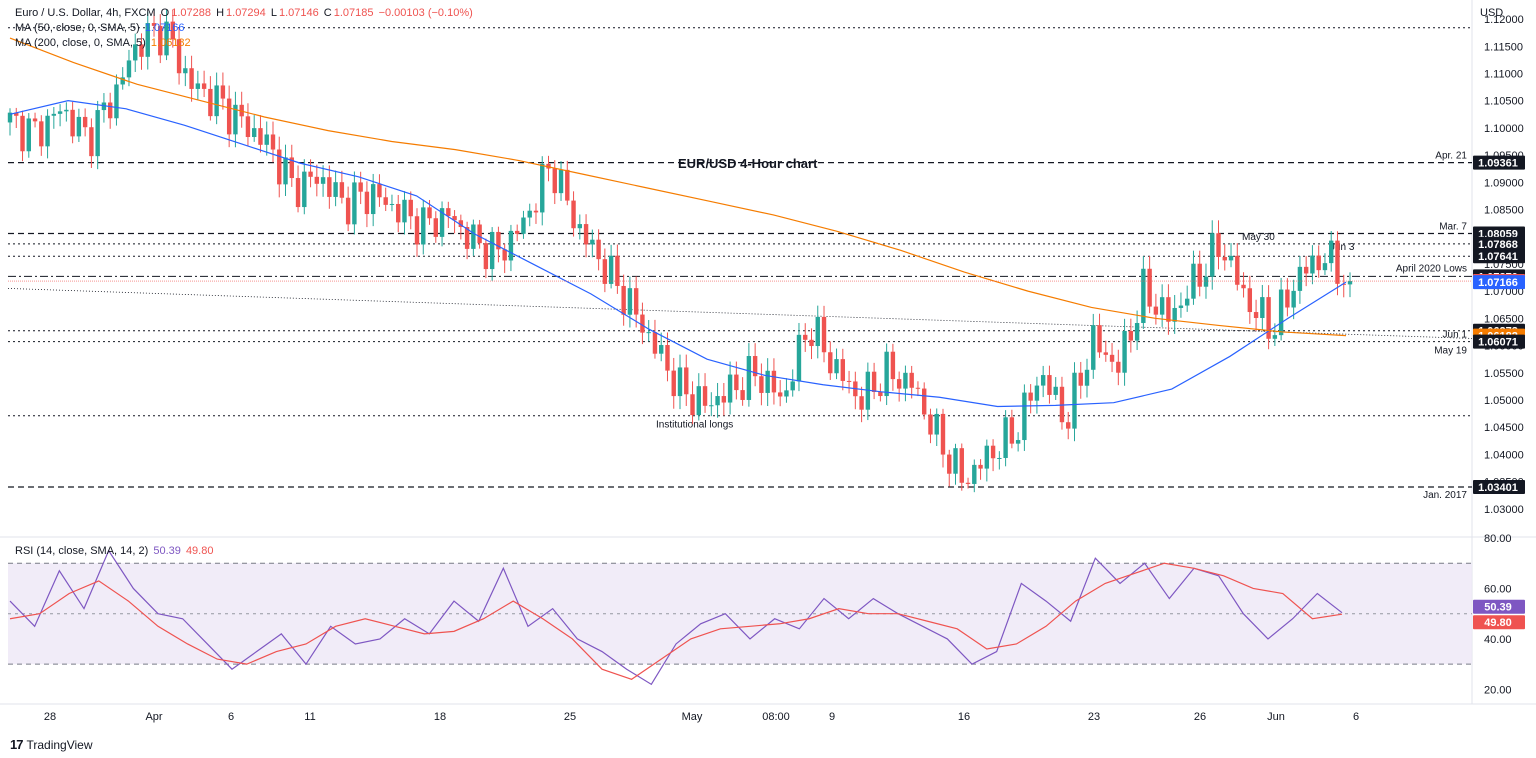  I want to click on rsi-tick-label: 20.00, so click(1498, 690).